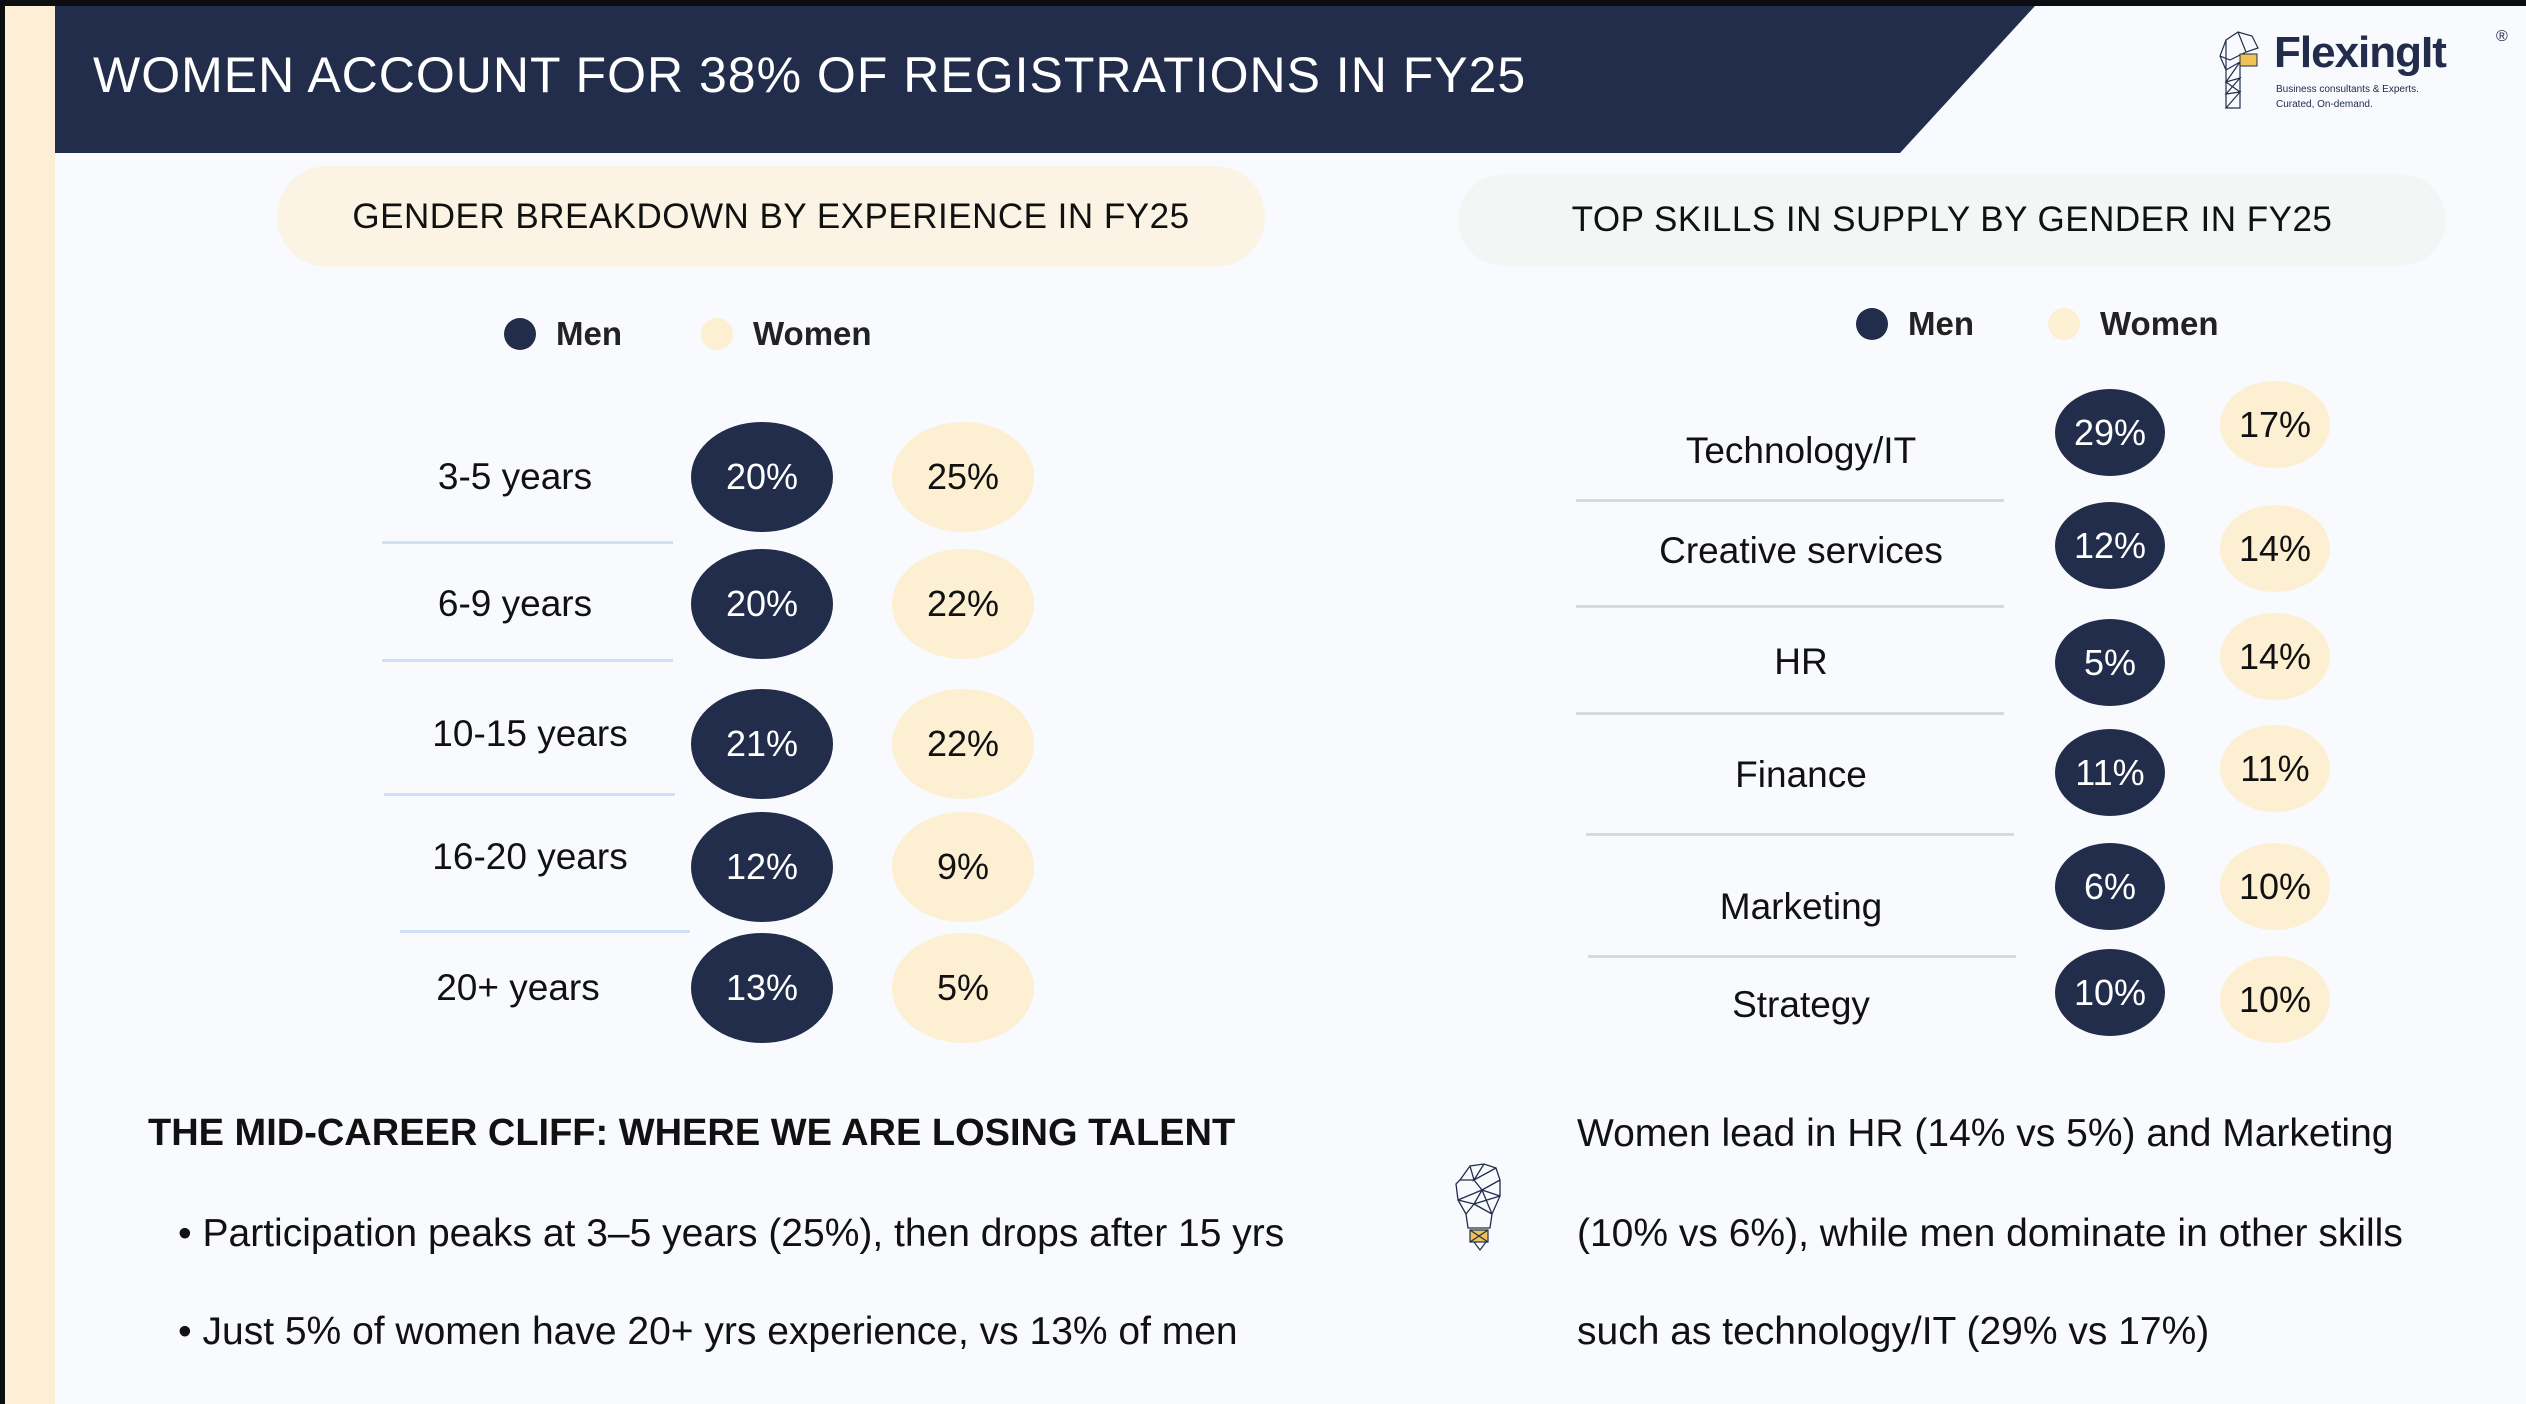 The image size is (2526, 1404). What do you see at coordinates (2360, 52) in the screenshot?
I see `logo-wordmark: FlexingIt` at bounding box center [2360, 52].